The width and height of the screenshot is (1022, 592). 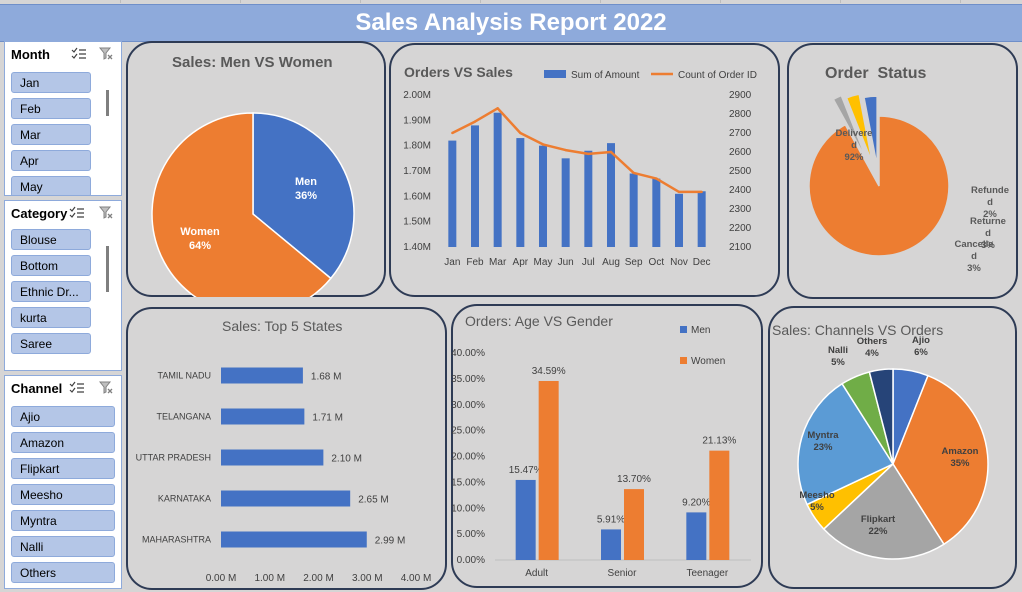 I want to click on line-point-apr, so click(x=520, y=133).